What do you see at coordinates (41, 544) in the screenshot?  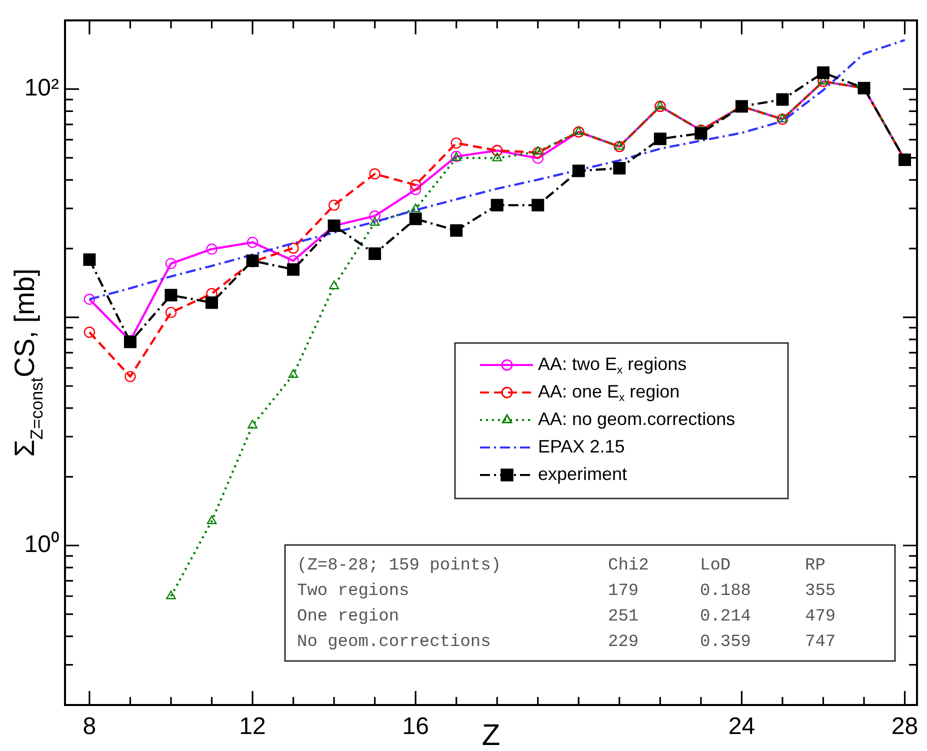 I see `y-tick-label: 10⁰` at bounding box center [41, 544].